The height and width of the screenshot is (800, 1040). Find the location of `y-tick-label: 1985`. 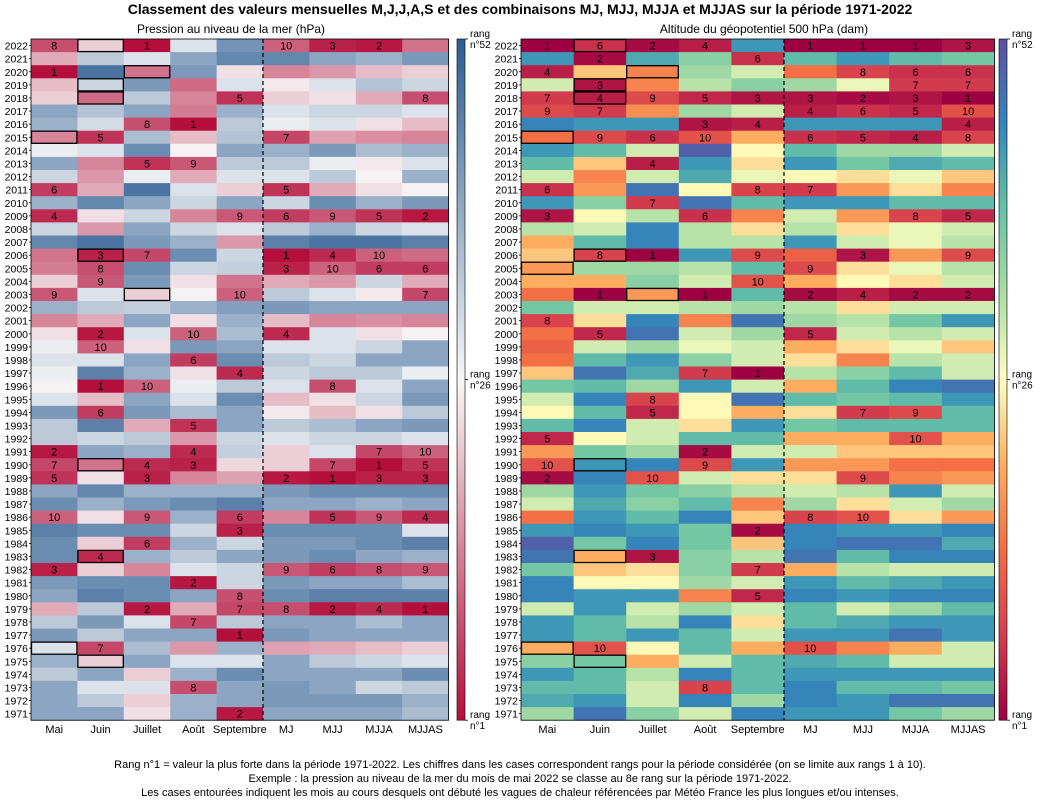

y-tick-label: 1985 is located at coordinates (507, 531).